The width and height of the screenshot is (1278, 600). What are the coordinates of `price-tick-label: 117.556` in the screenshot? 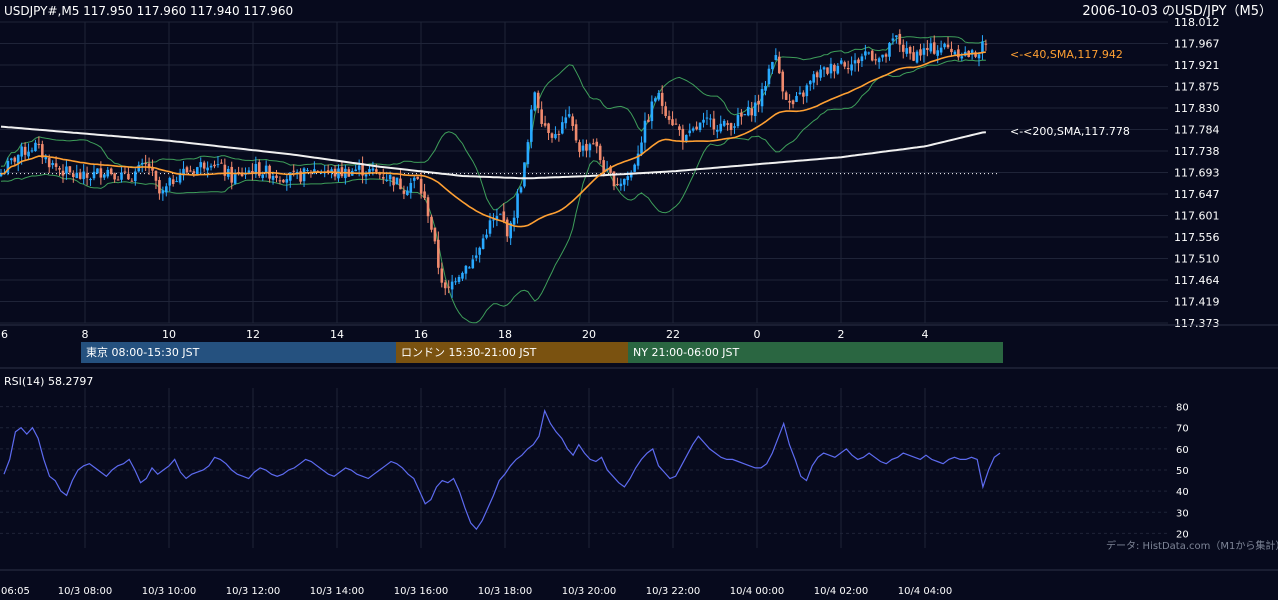 It's located at (1197, 237).